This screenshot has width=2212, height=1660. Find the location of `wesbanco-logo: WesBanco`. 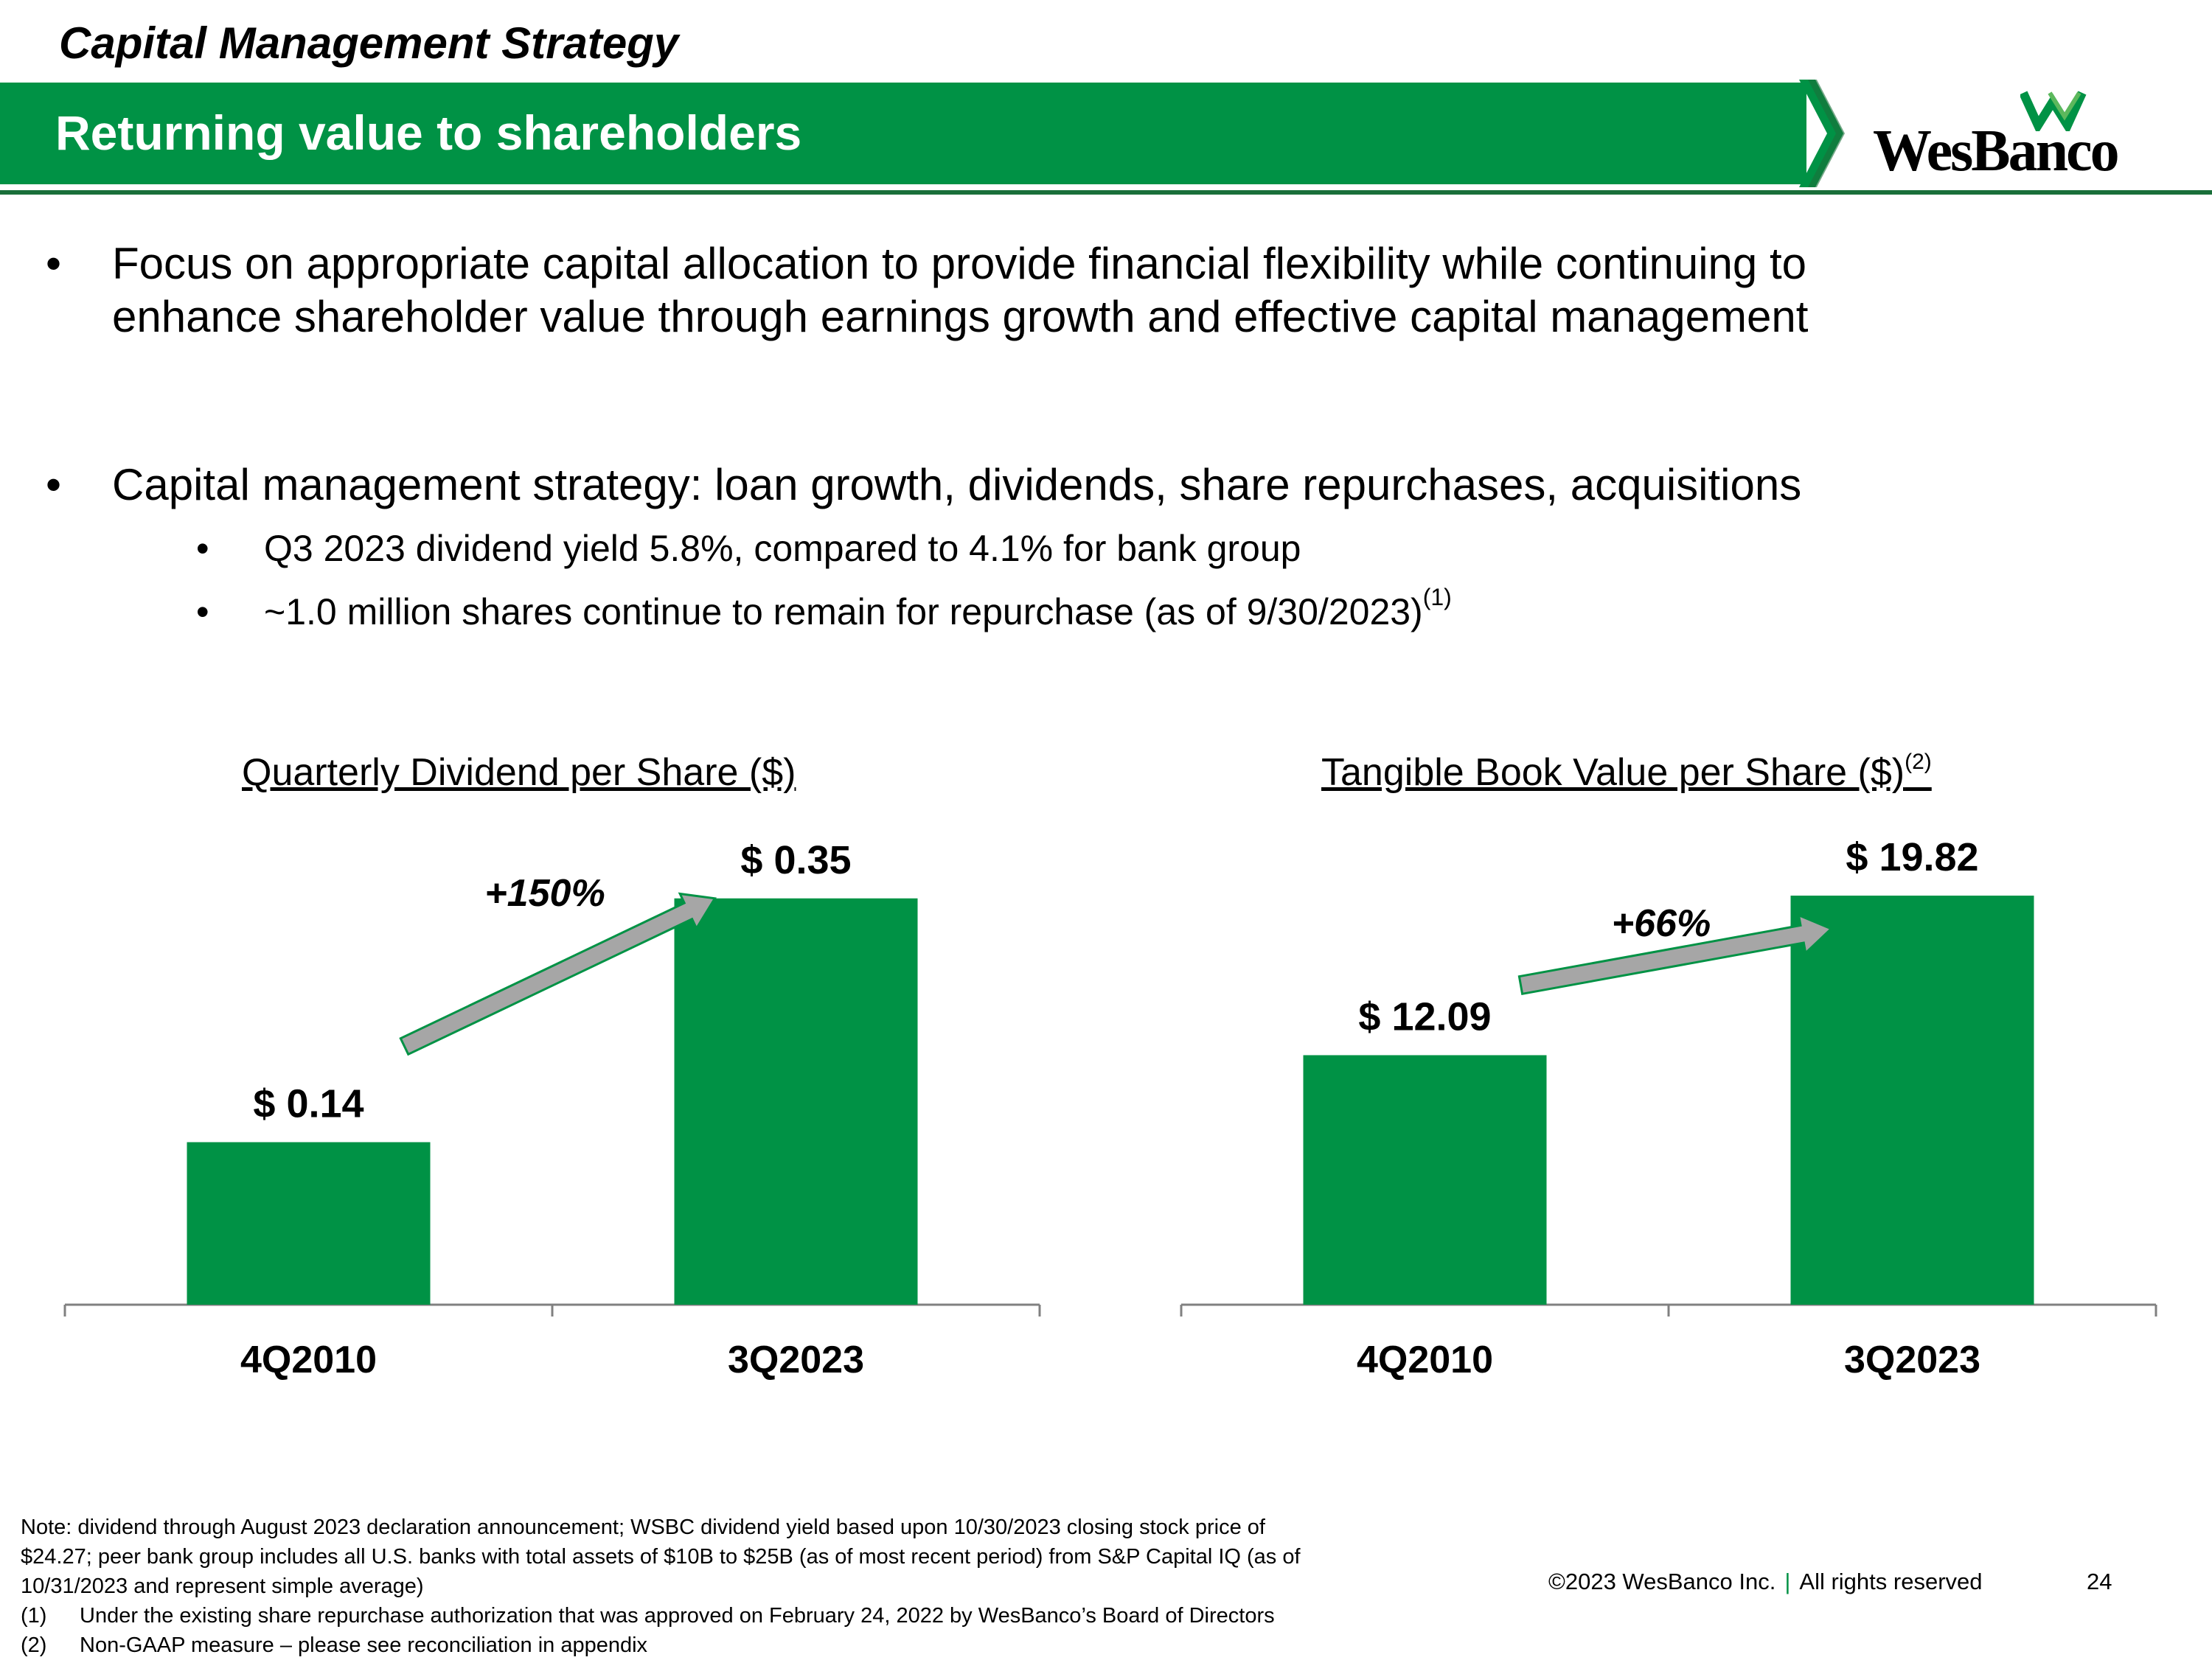

wesbanco-logo: WesBanco is located at coordinates (2005, 135).